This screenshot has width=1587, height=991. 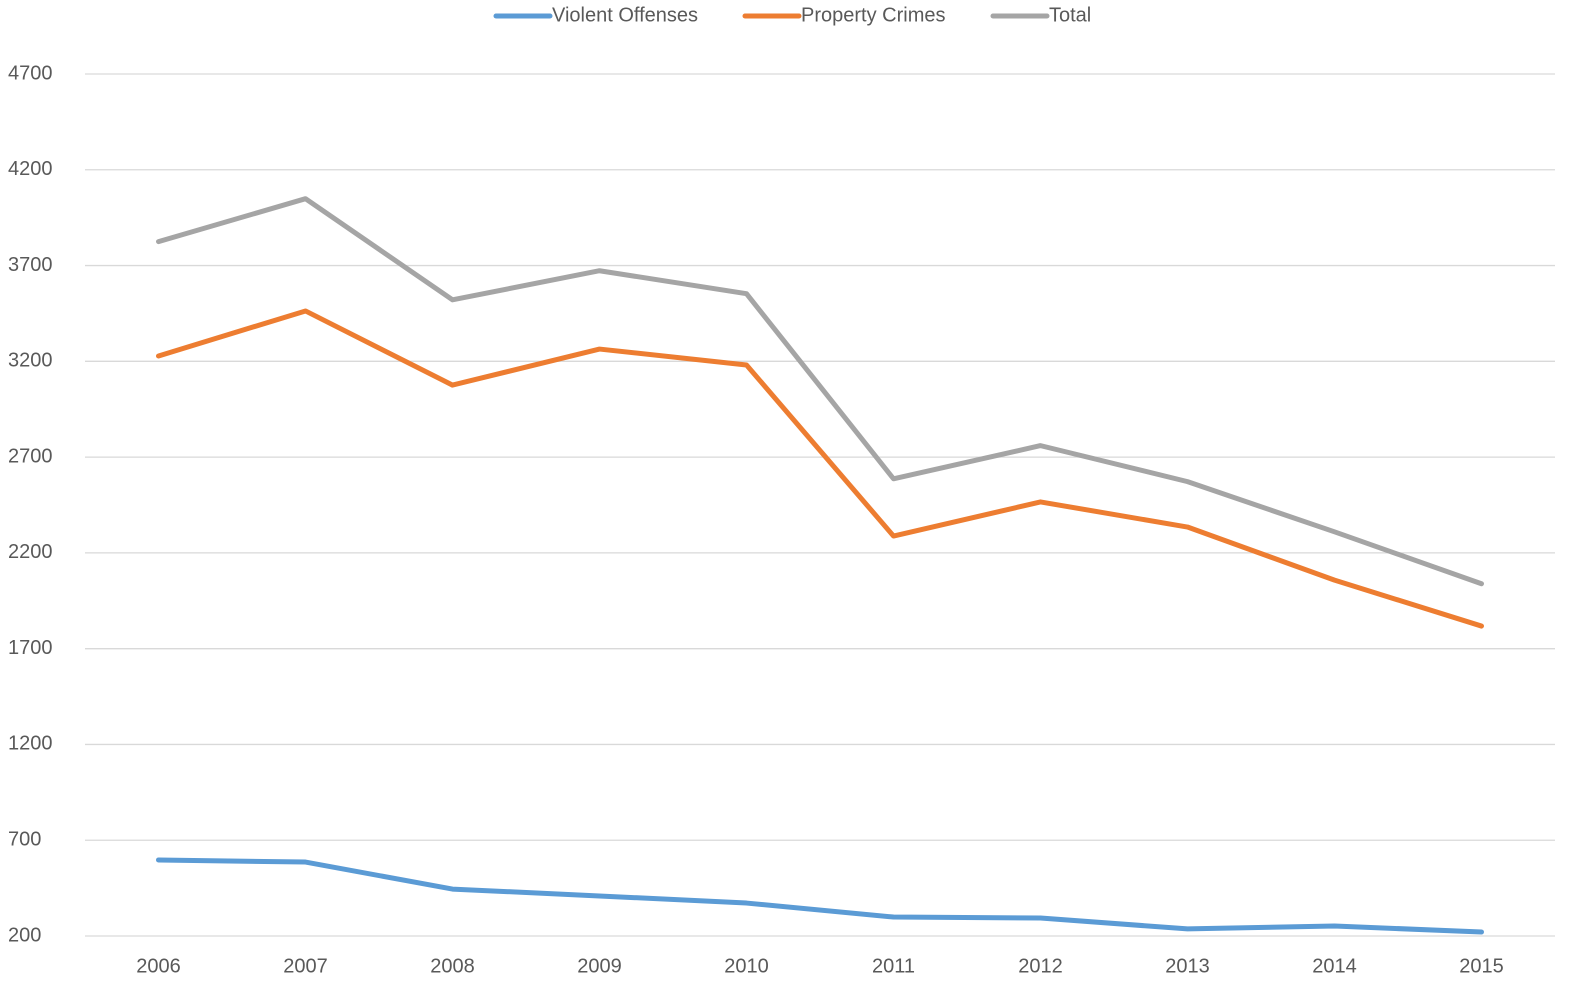 I want to click on y-tick-label: 200, so click(x=24, y=935).